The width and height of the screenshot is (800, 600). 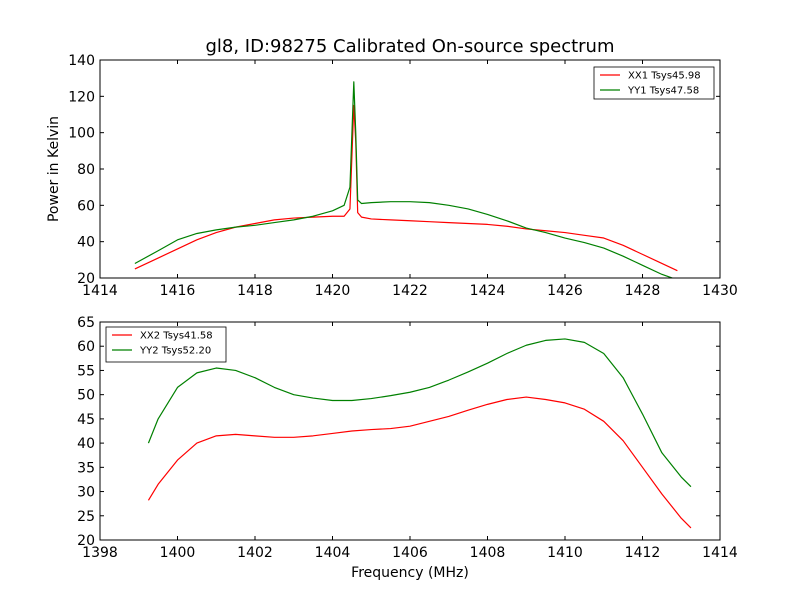 What do you see at coordinates (100, 291) in the screenshot?
I see `top-x-tick-label-0: 1414` at bounding box center [100, 291].